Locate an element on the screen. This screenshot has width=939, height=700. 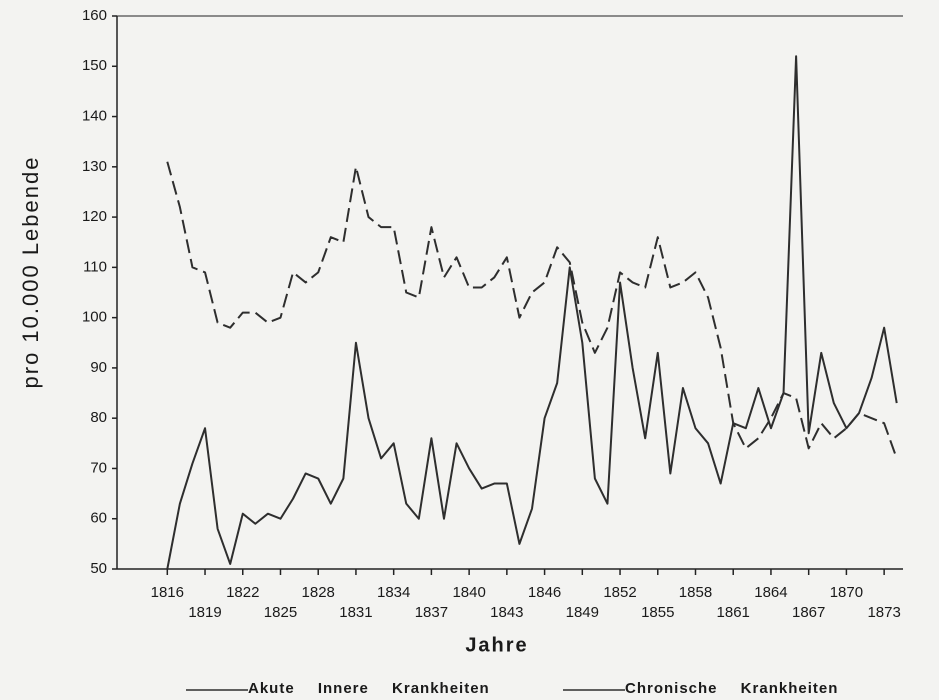
y-tick-label: 100 is located at coordinates (94, 317).